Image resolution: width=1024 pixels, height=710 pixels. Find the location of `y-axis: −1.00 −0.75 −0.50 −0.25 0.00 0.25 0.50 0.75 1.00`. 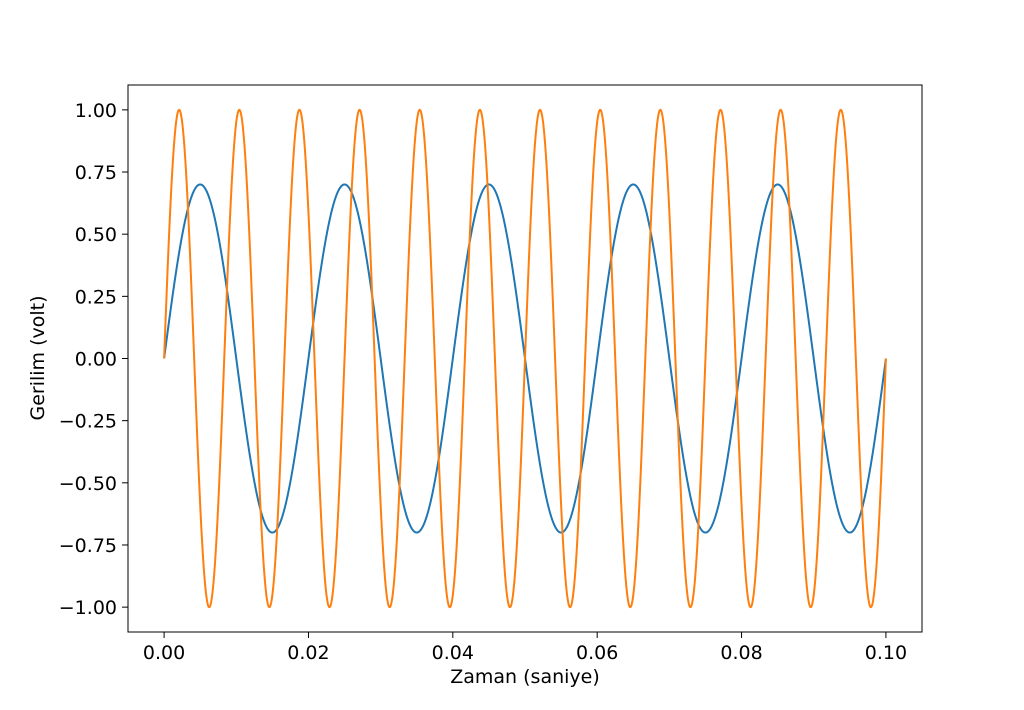

y-axis: −1.00 −0.75 −0.50 −0.25 0.00 0.25 0.50 0.75 1.00 is located at coordinates (93, 359).